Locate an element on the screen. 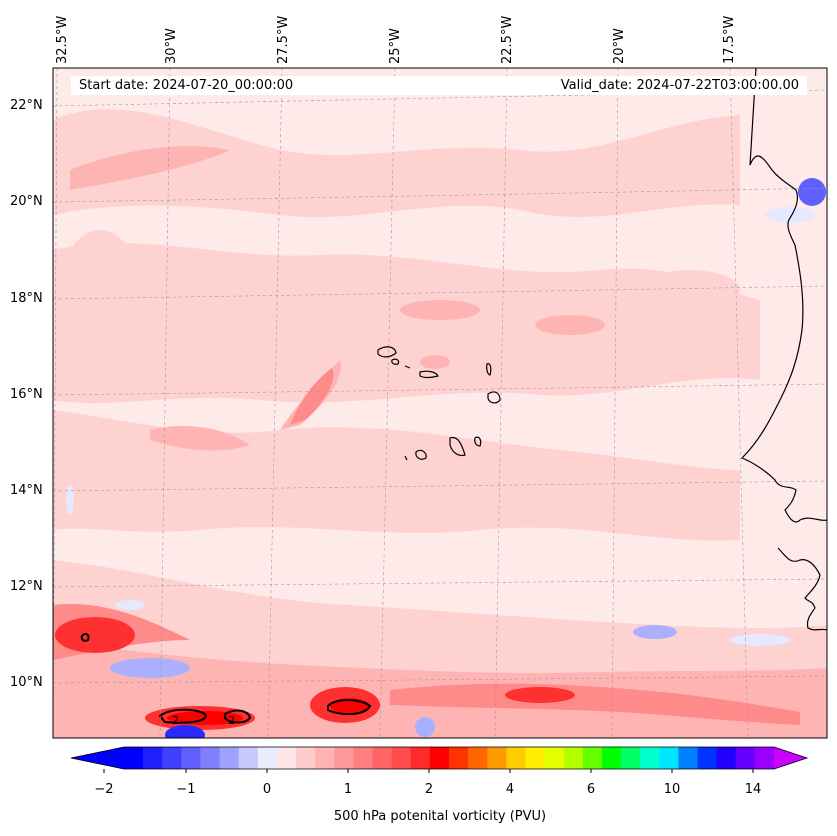 The width and height of the screenshot is (837, 836). colorbar-high-extension is located at coordinates (790, 758).